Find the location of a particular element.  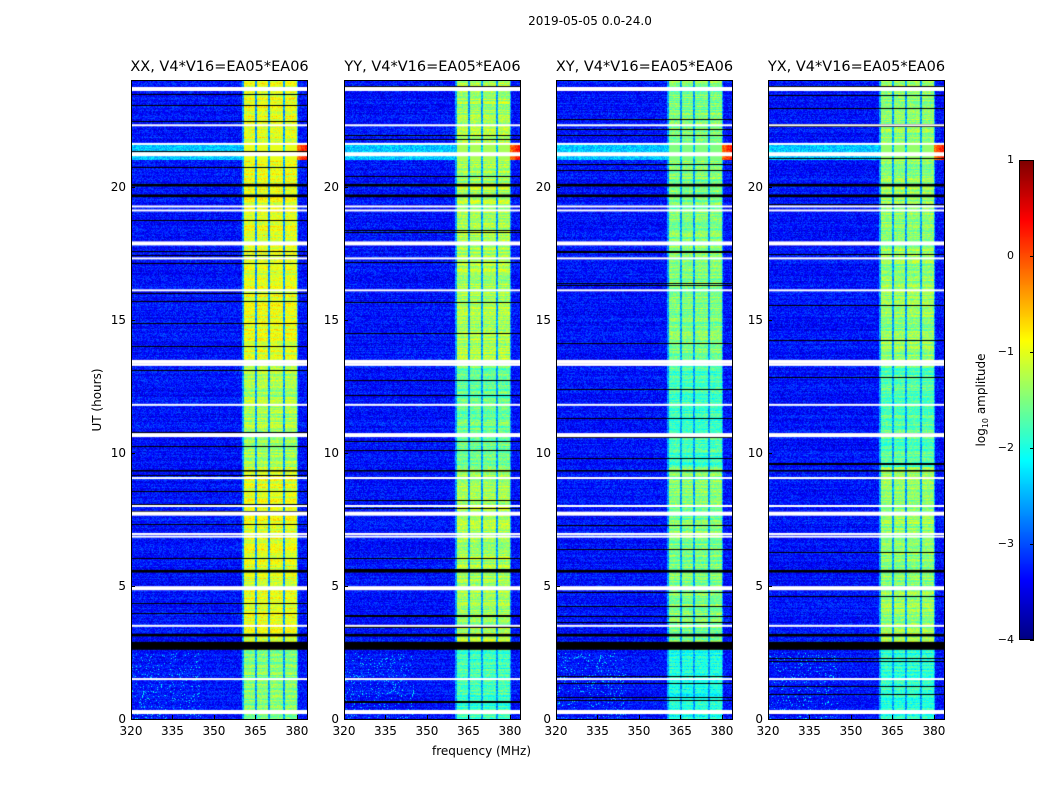

colorbar-tick-label: 0 is located at coordinates (1010, 255).